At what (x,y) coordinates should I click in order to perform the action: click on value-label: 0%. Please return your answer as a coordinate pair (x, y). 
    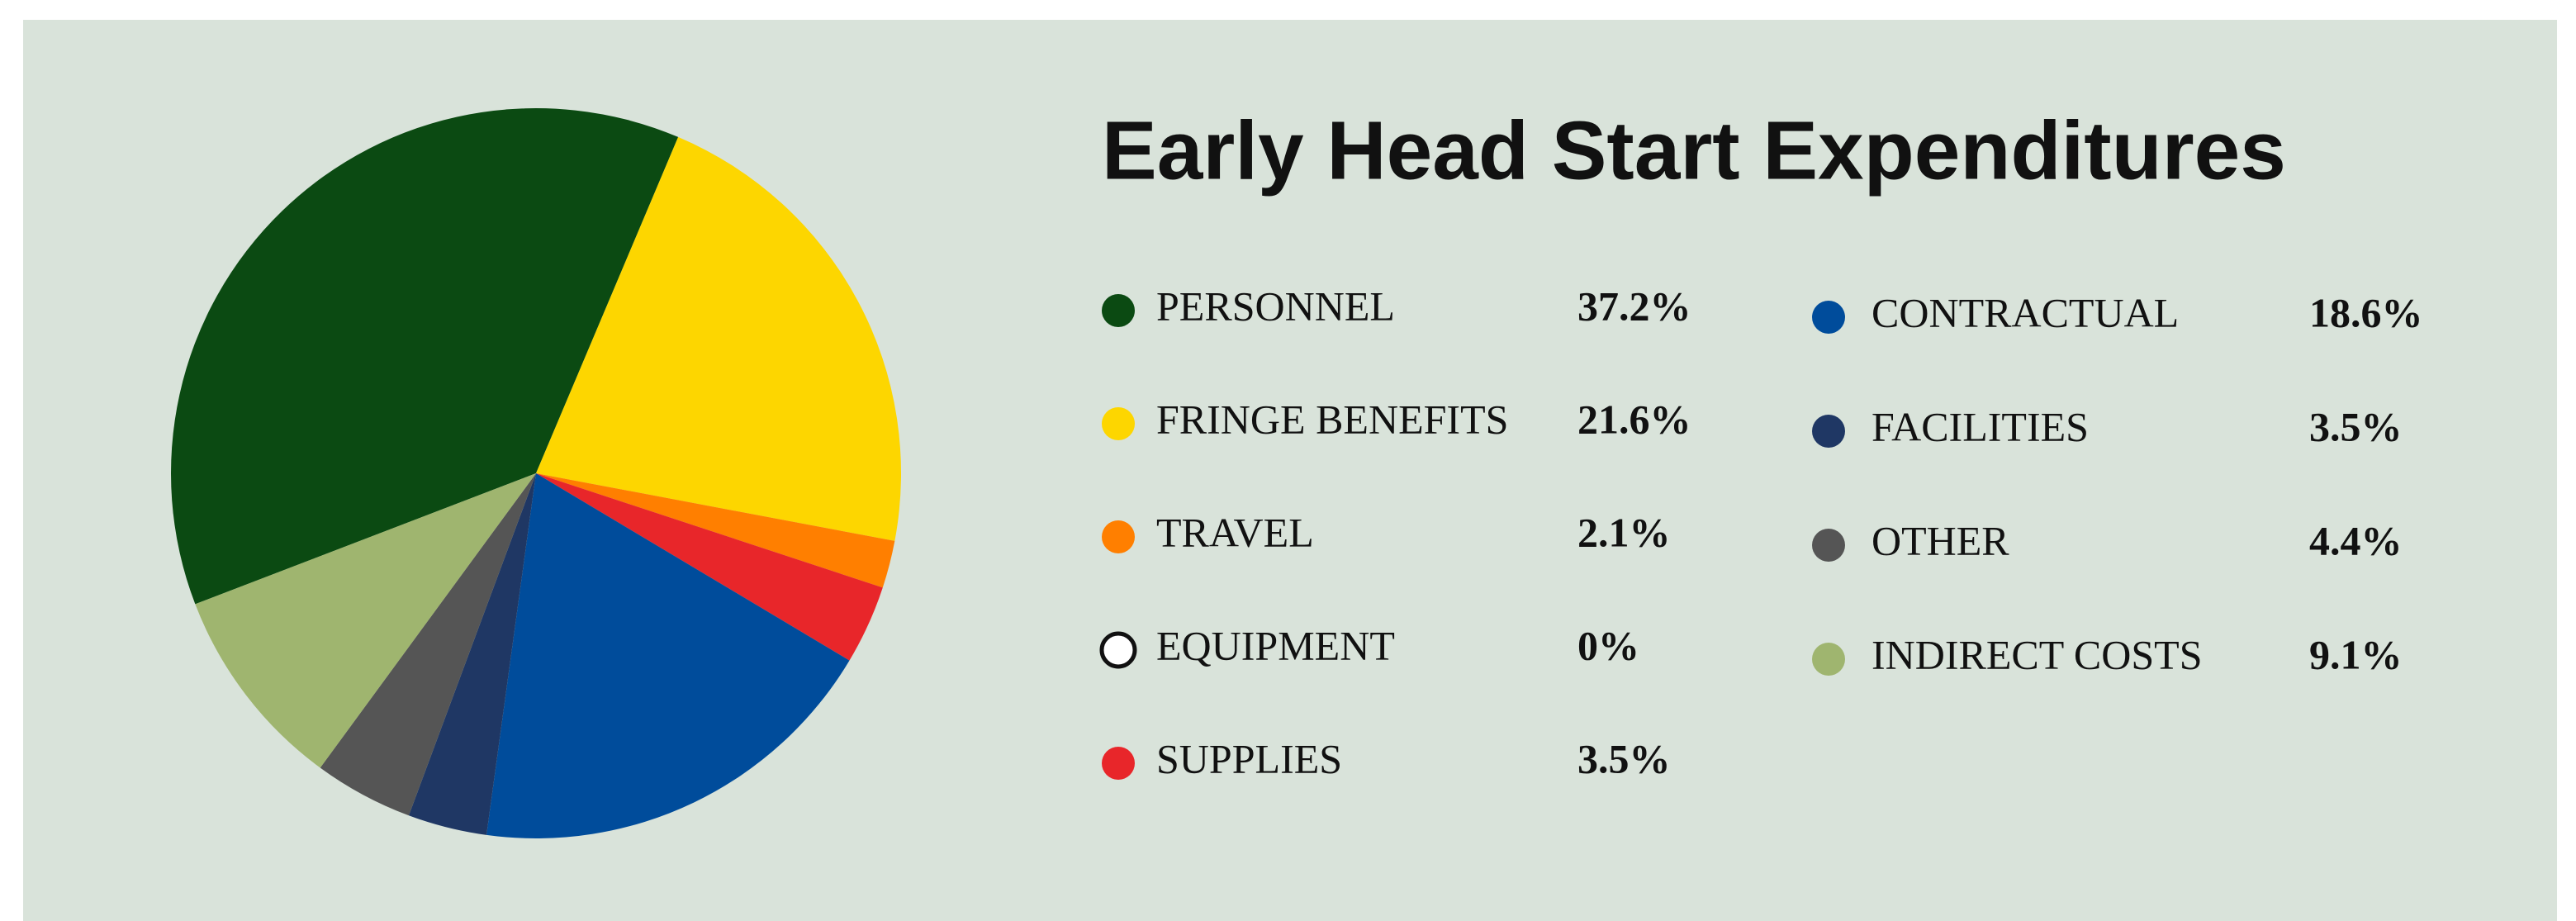
    Looking at the image, I should click on (1608, 645).